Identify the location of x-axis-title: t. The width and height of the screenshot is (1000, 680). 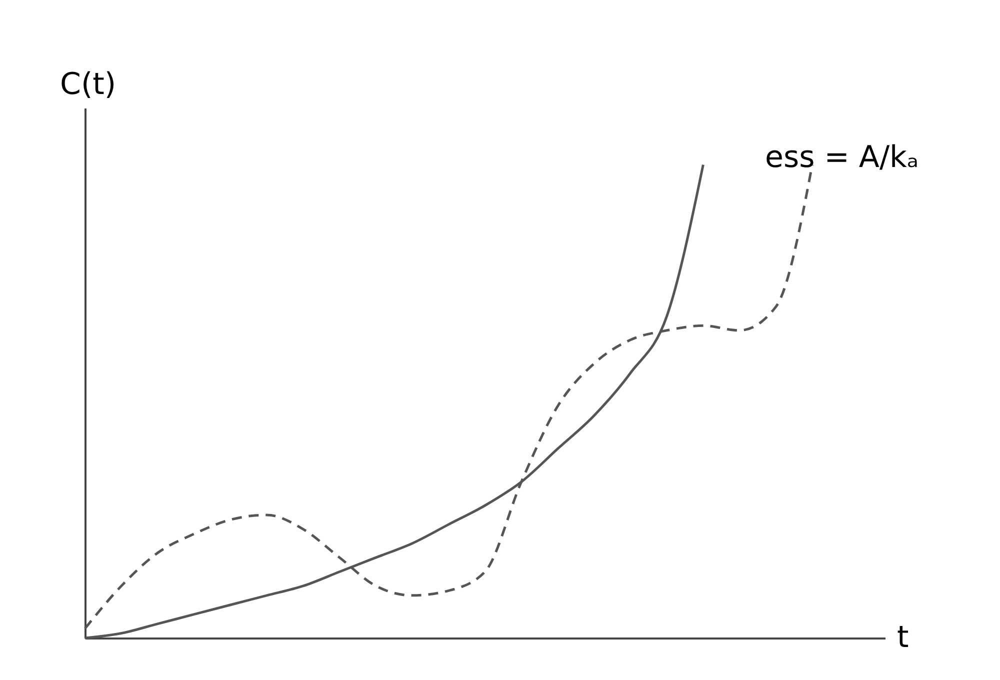
(903, 637).